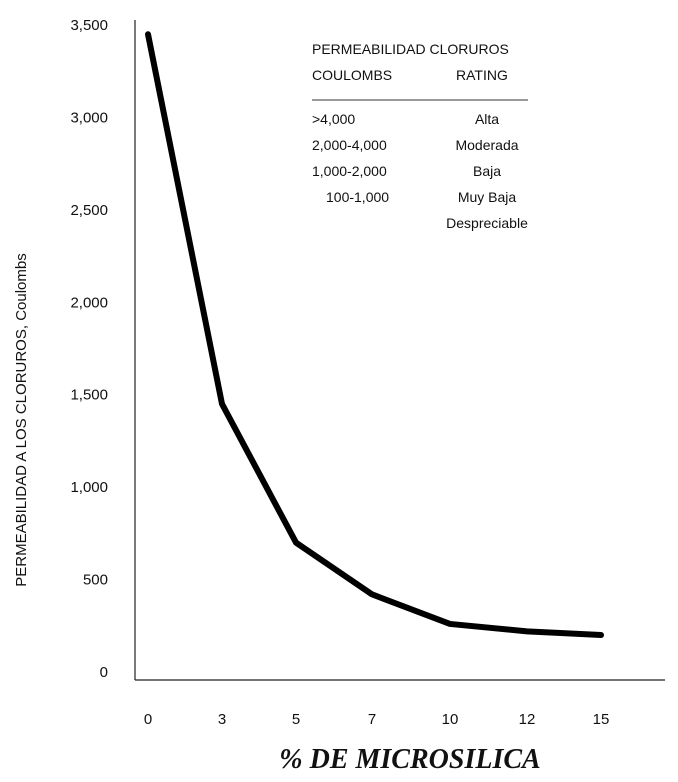 The width and height of the screenshot is (678, 782). Describe the element at coordinates (148, 719) in the screenshot. I see `x-tick-label: 0` at that location.